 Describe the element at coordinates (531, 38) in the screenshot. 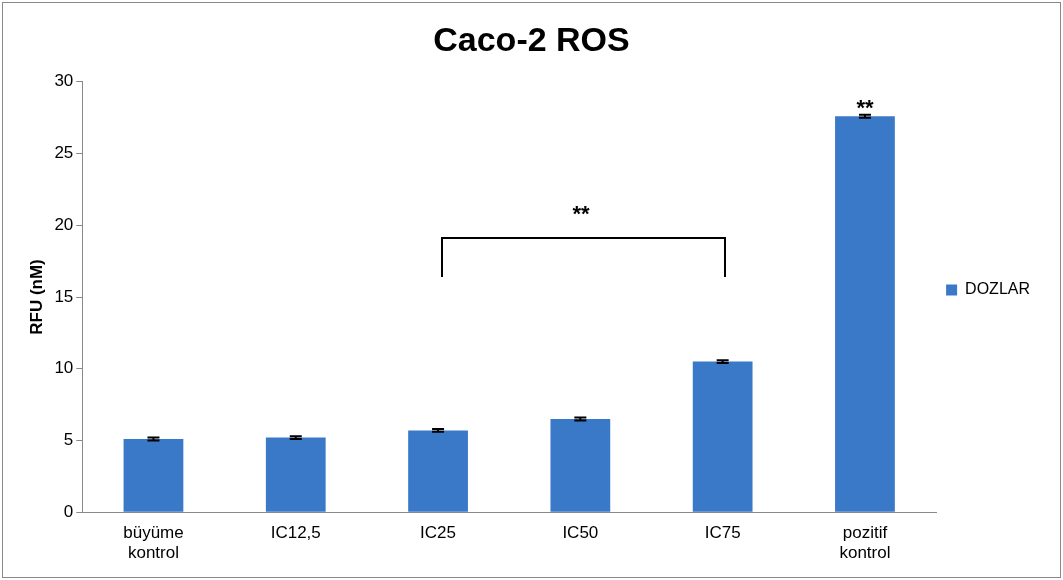

I see `chart-title: Caco-2 ROS` at that location.